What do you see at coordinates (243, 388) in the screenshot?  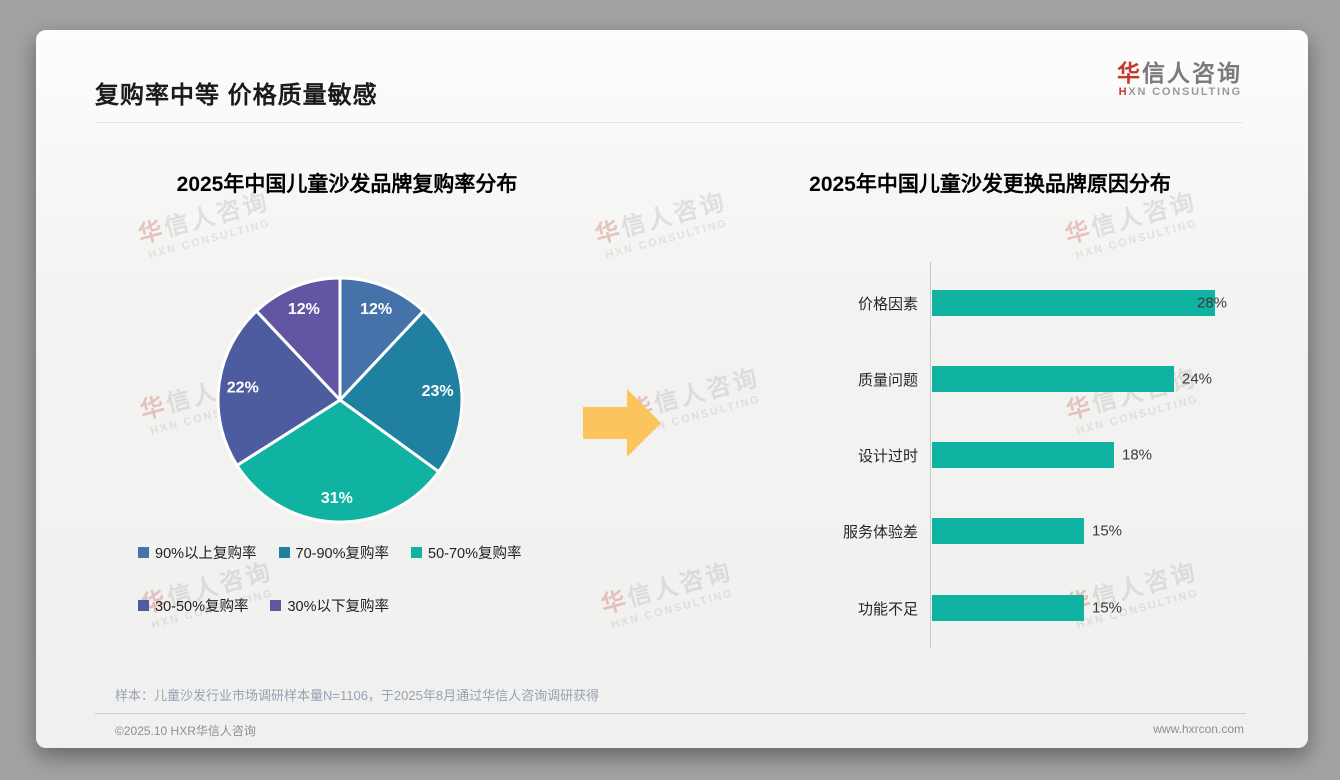 I see `pie-value-label: 22%` at bounding box center [243, 388].